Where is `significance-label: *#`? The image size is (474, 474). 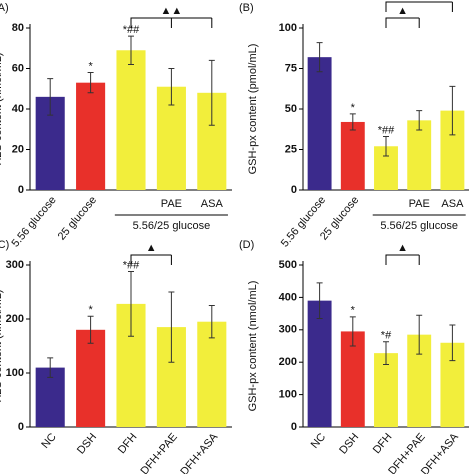
significance-label: *# is located at coordinates (386, 336).